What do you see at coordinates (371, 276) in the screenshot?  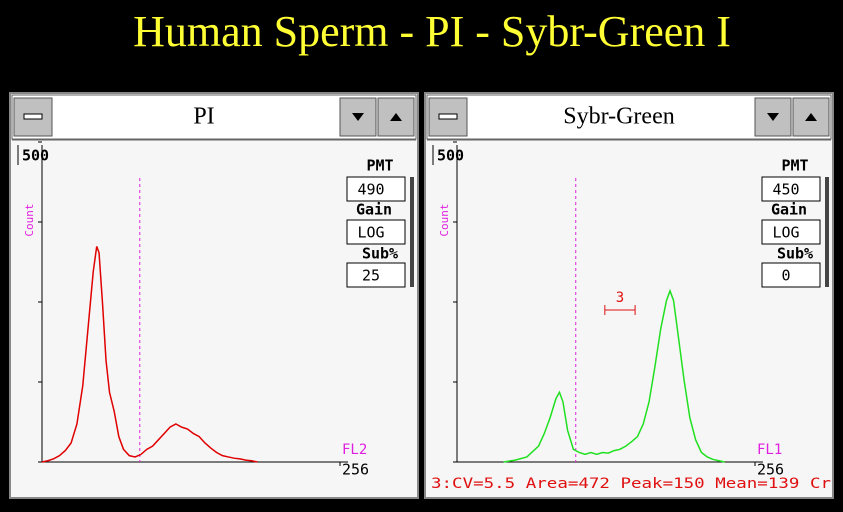 I see `sub-value: 25` at bounding box center [371, 276].